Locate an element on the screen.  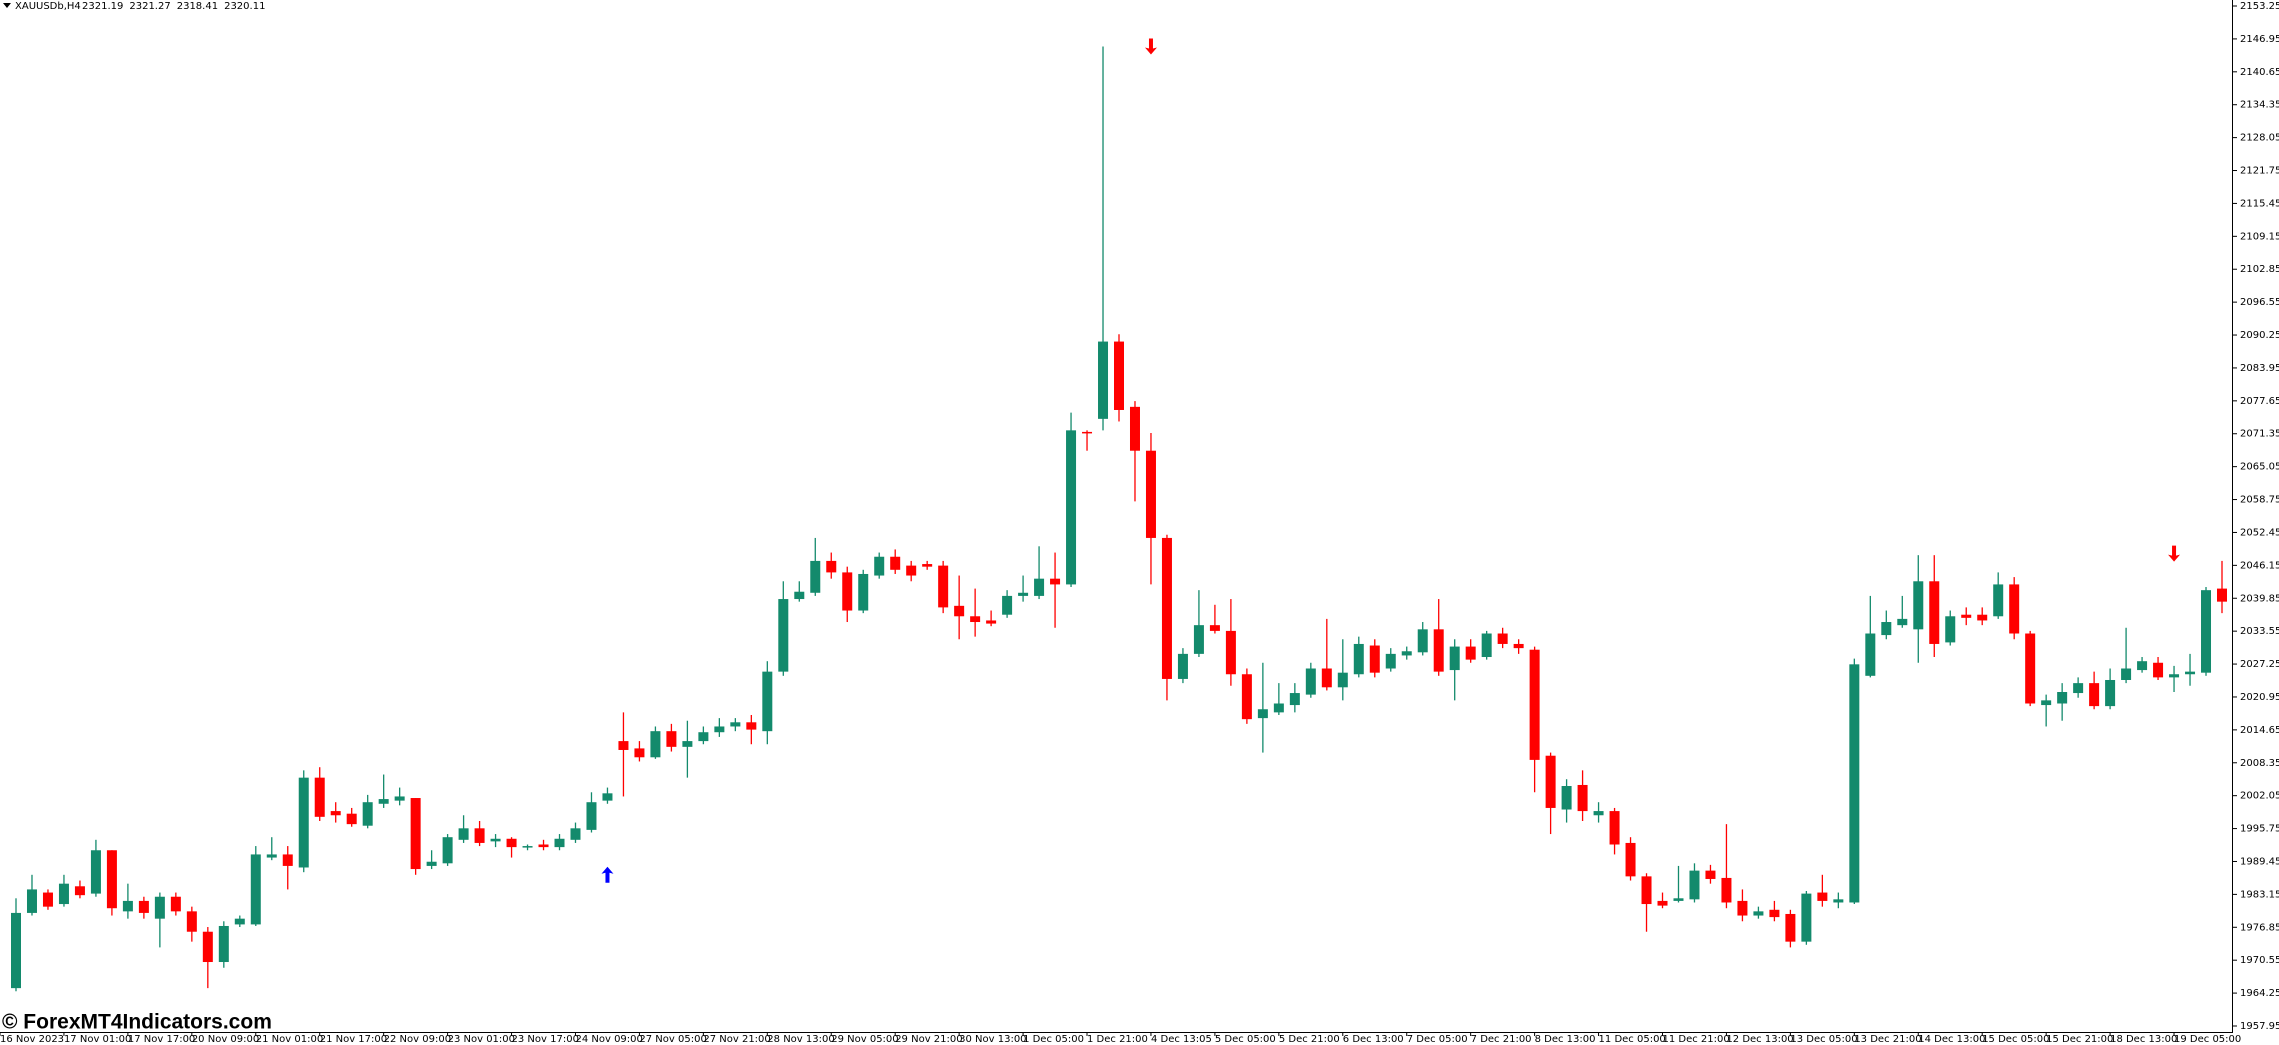
x-tick-label: 16 Nov 2023 is located at coordinates (32, 1039).